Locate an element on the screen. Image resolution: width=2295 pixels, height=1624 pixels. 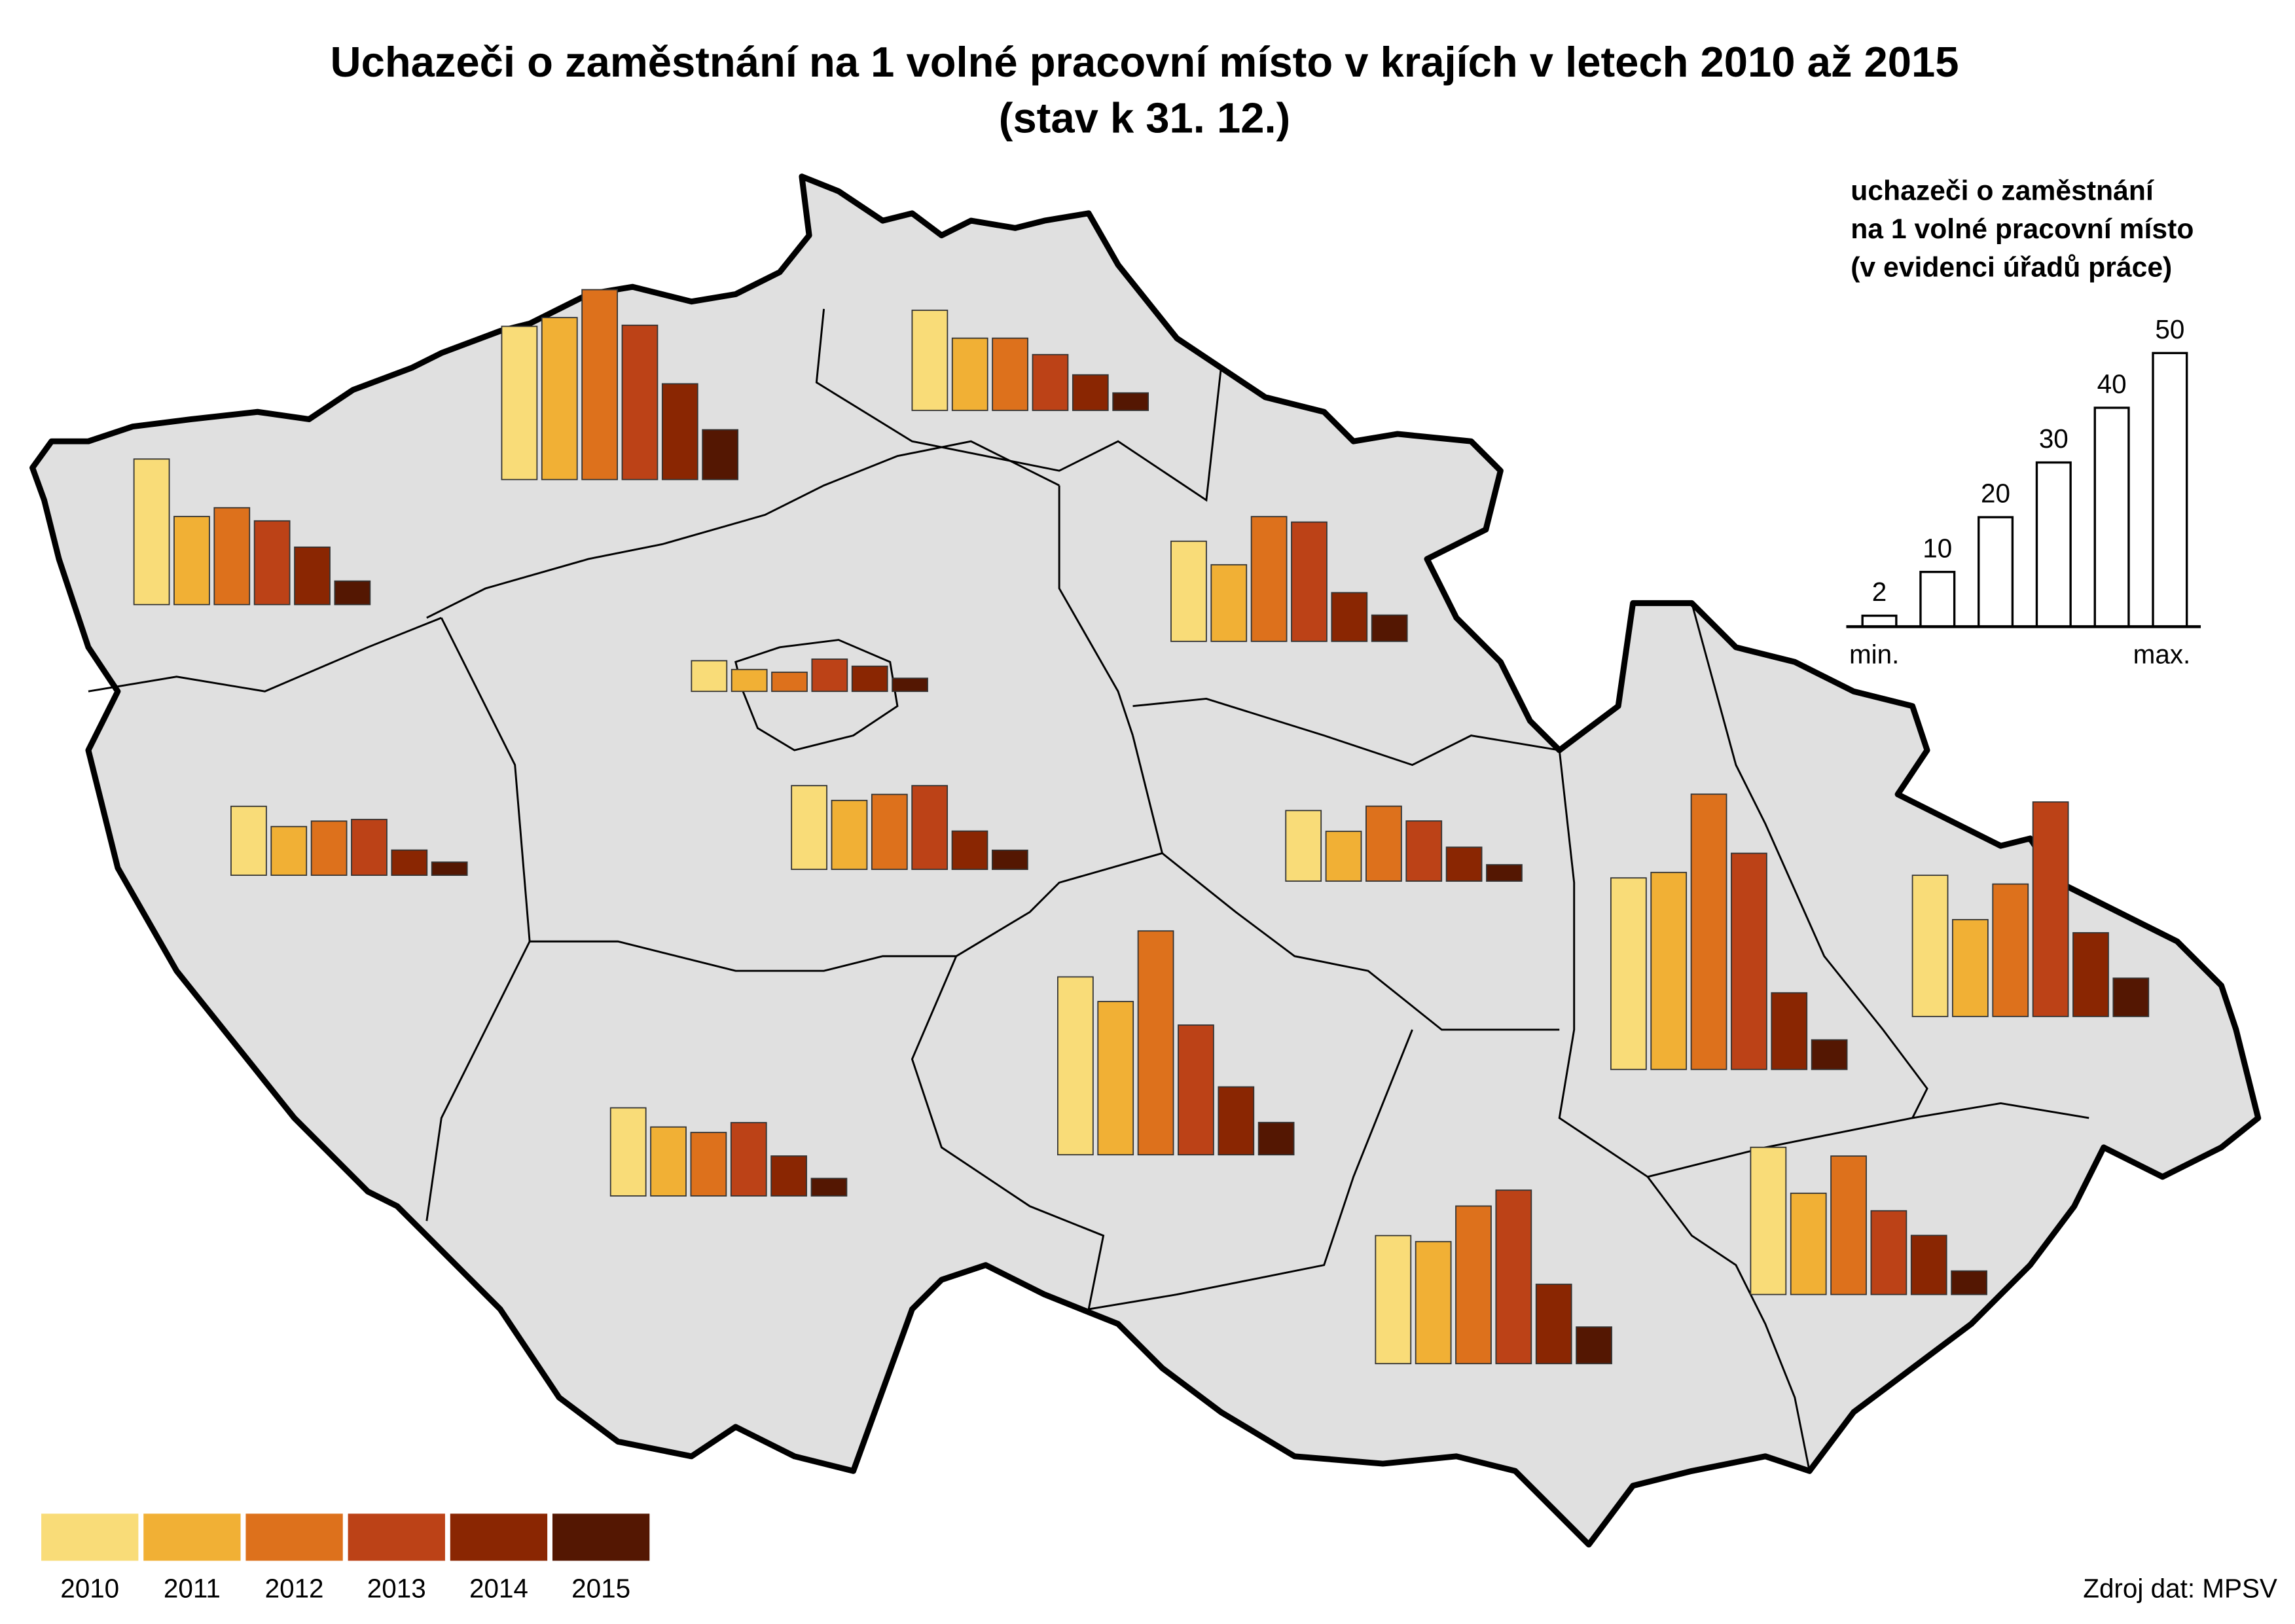
year-legend-swatch-2015 is located at coordinates (601, 1537).